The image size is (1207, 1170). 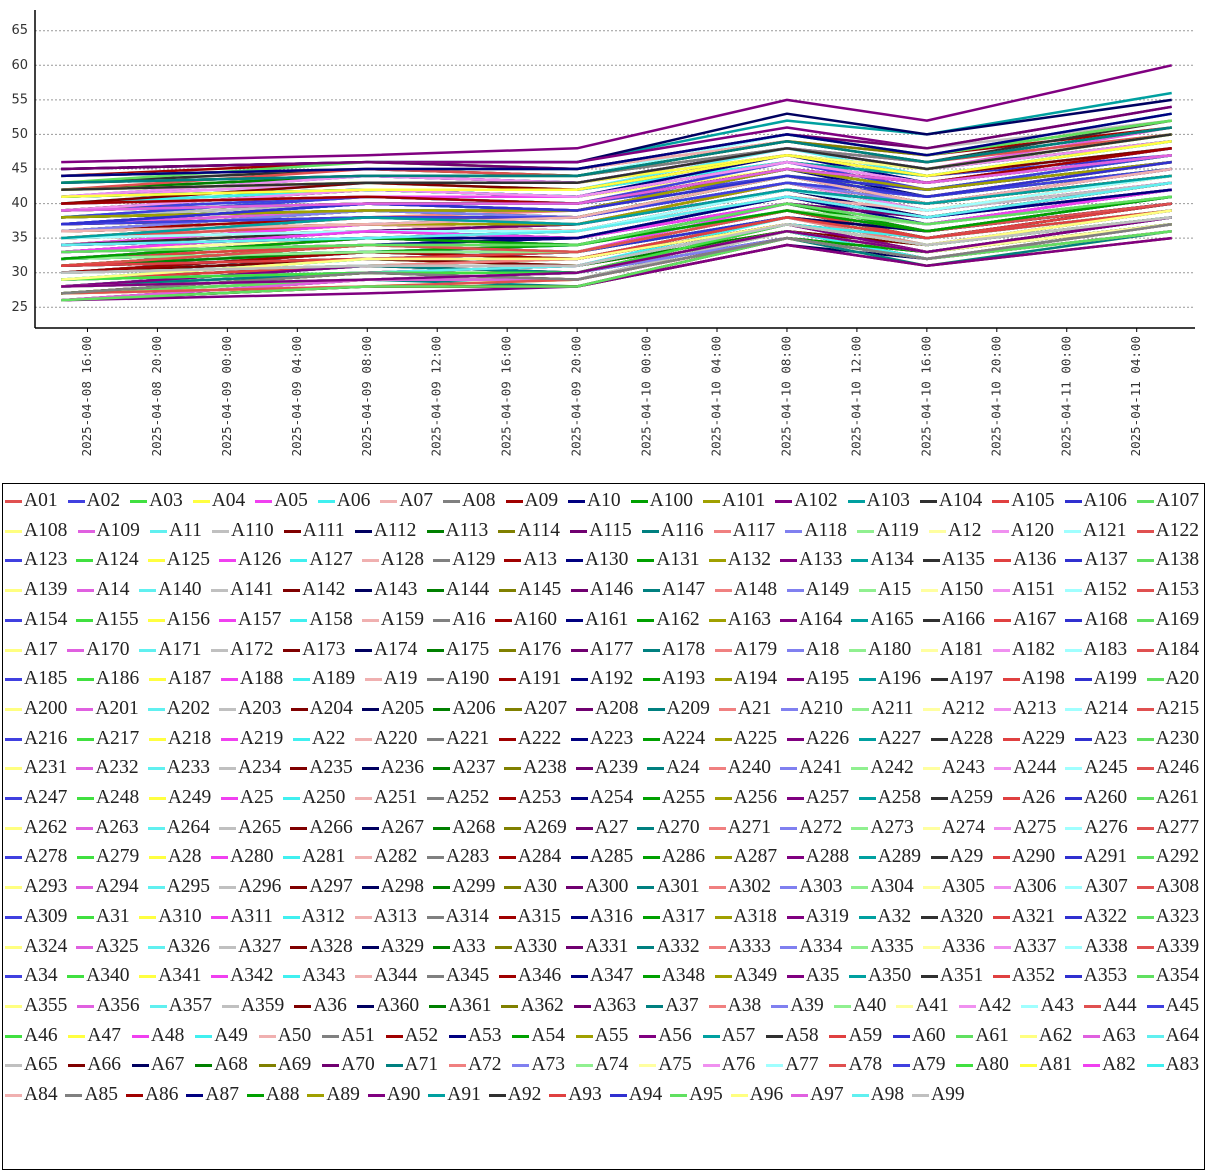 What do you see at coordinates (827, 857) in the screenshot?
I see `legend-label: A288` at bounding box center [827, 857].